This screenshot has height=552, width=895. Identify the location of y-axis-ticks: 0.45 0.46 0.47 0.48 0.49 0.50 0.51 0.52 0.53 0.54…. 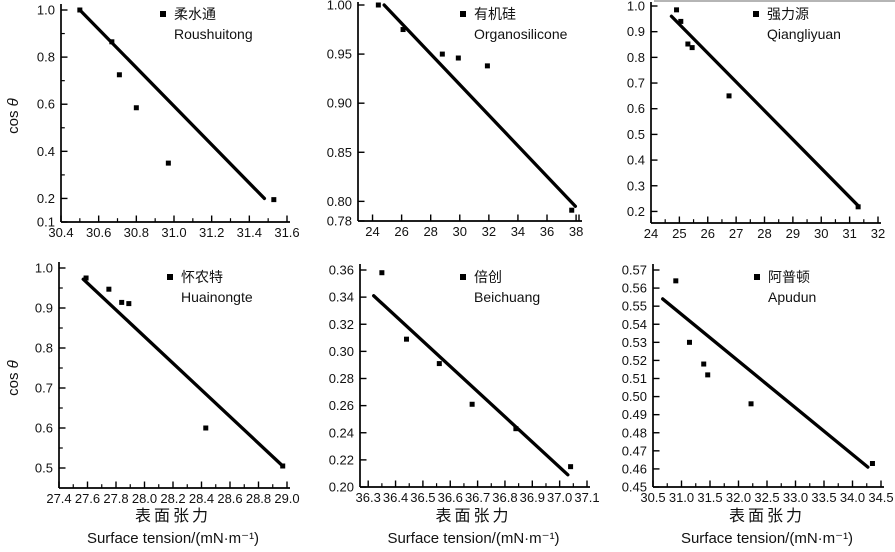
(641, 379).